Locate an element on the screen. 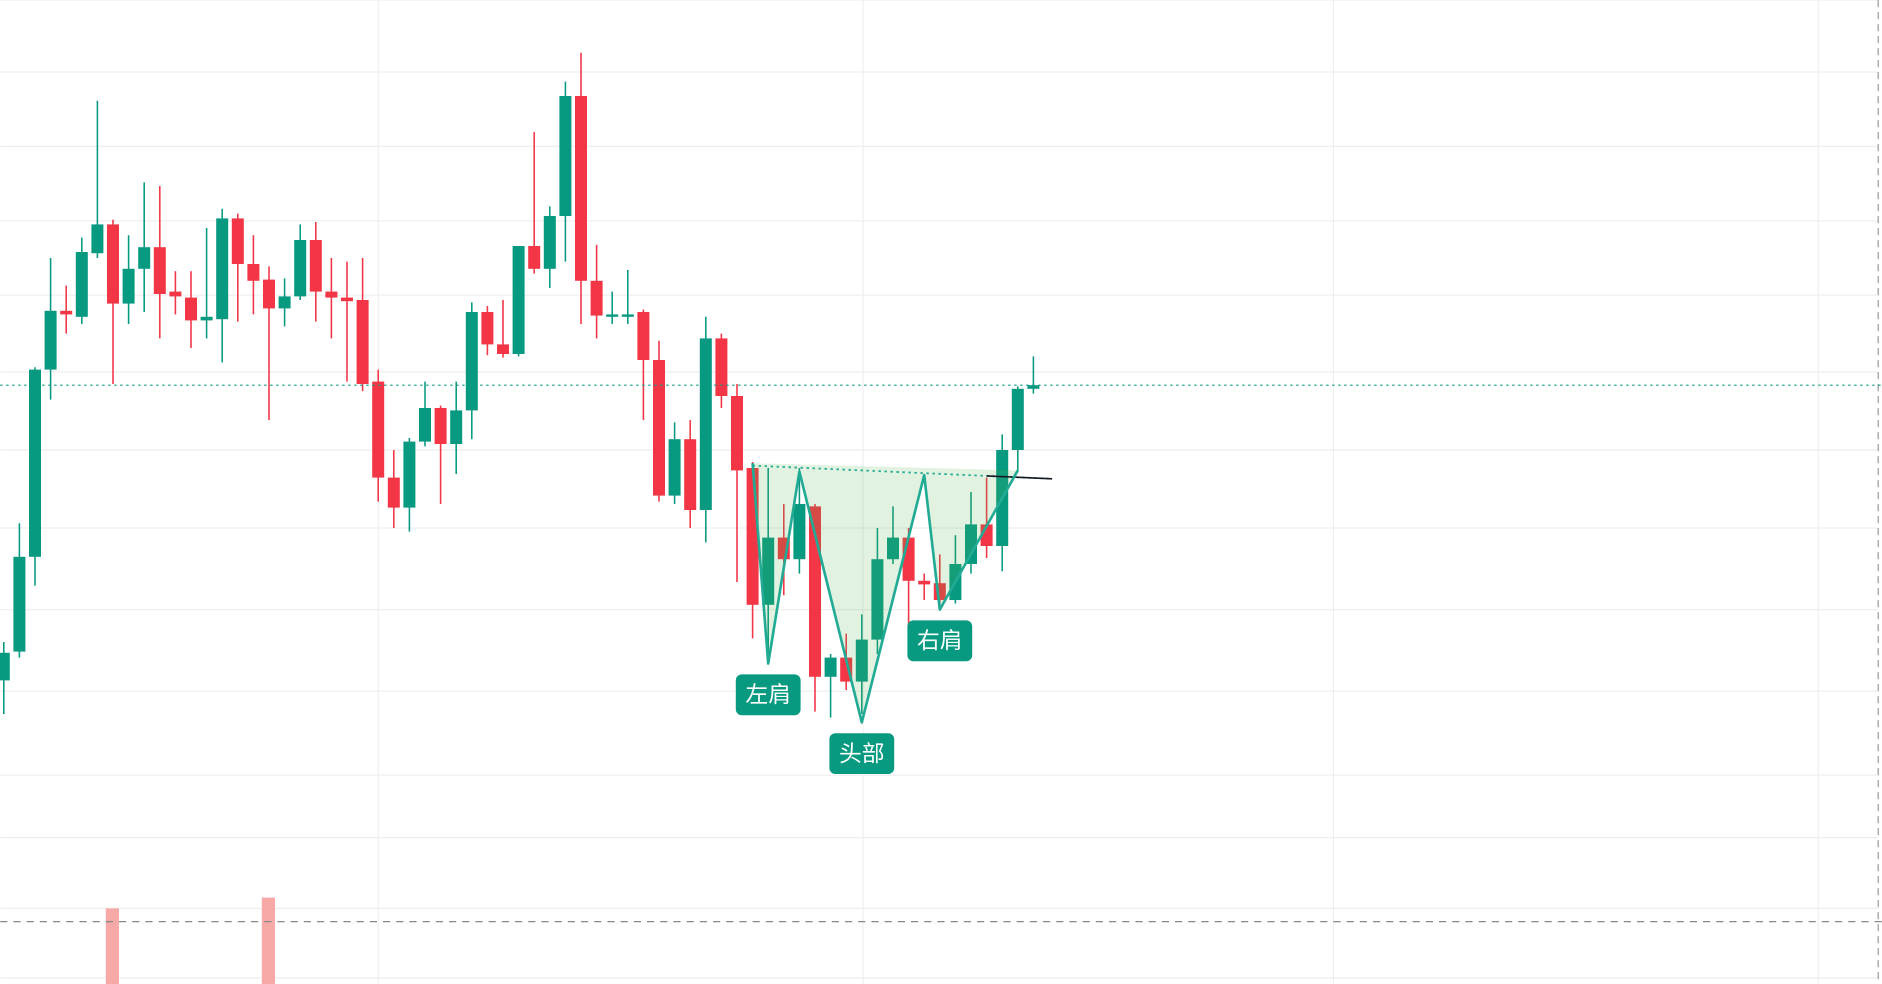  neckline is located at coordinates (1019, 477).